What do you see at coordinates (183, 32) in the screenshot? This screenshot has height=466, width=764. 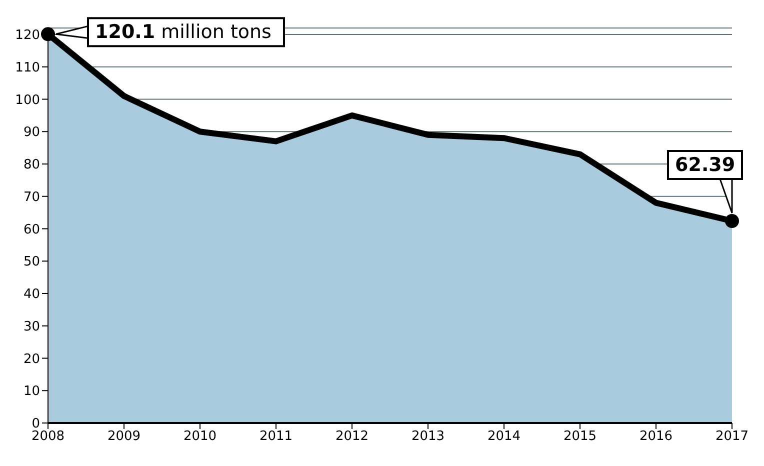 I see `annotation: 120.1 million tons` at bounding box center [183, 32].